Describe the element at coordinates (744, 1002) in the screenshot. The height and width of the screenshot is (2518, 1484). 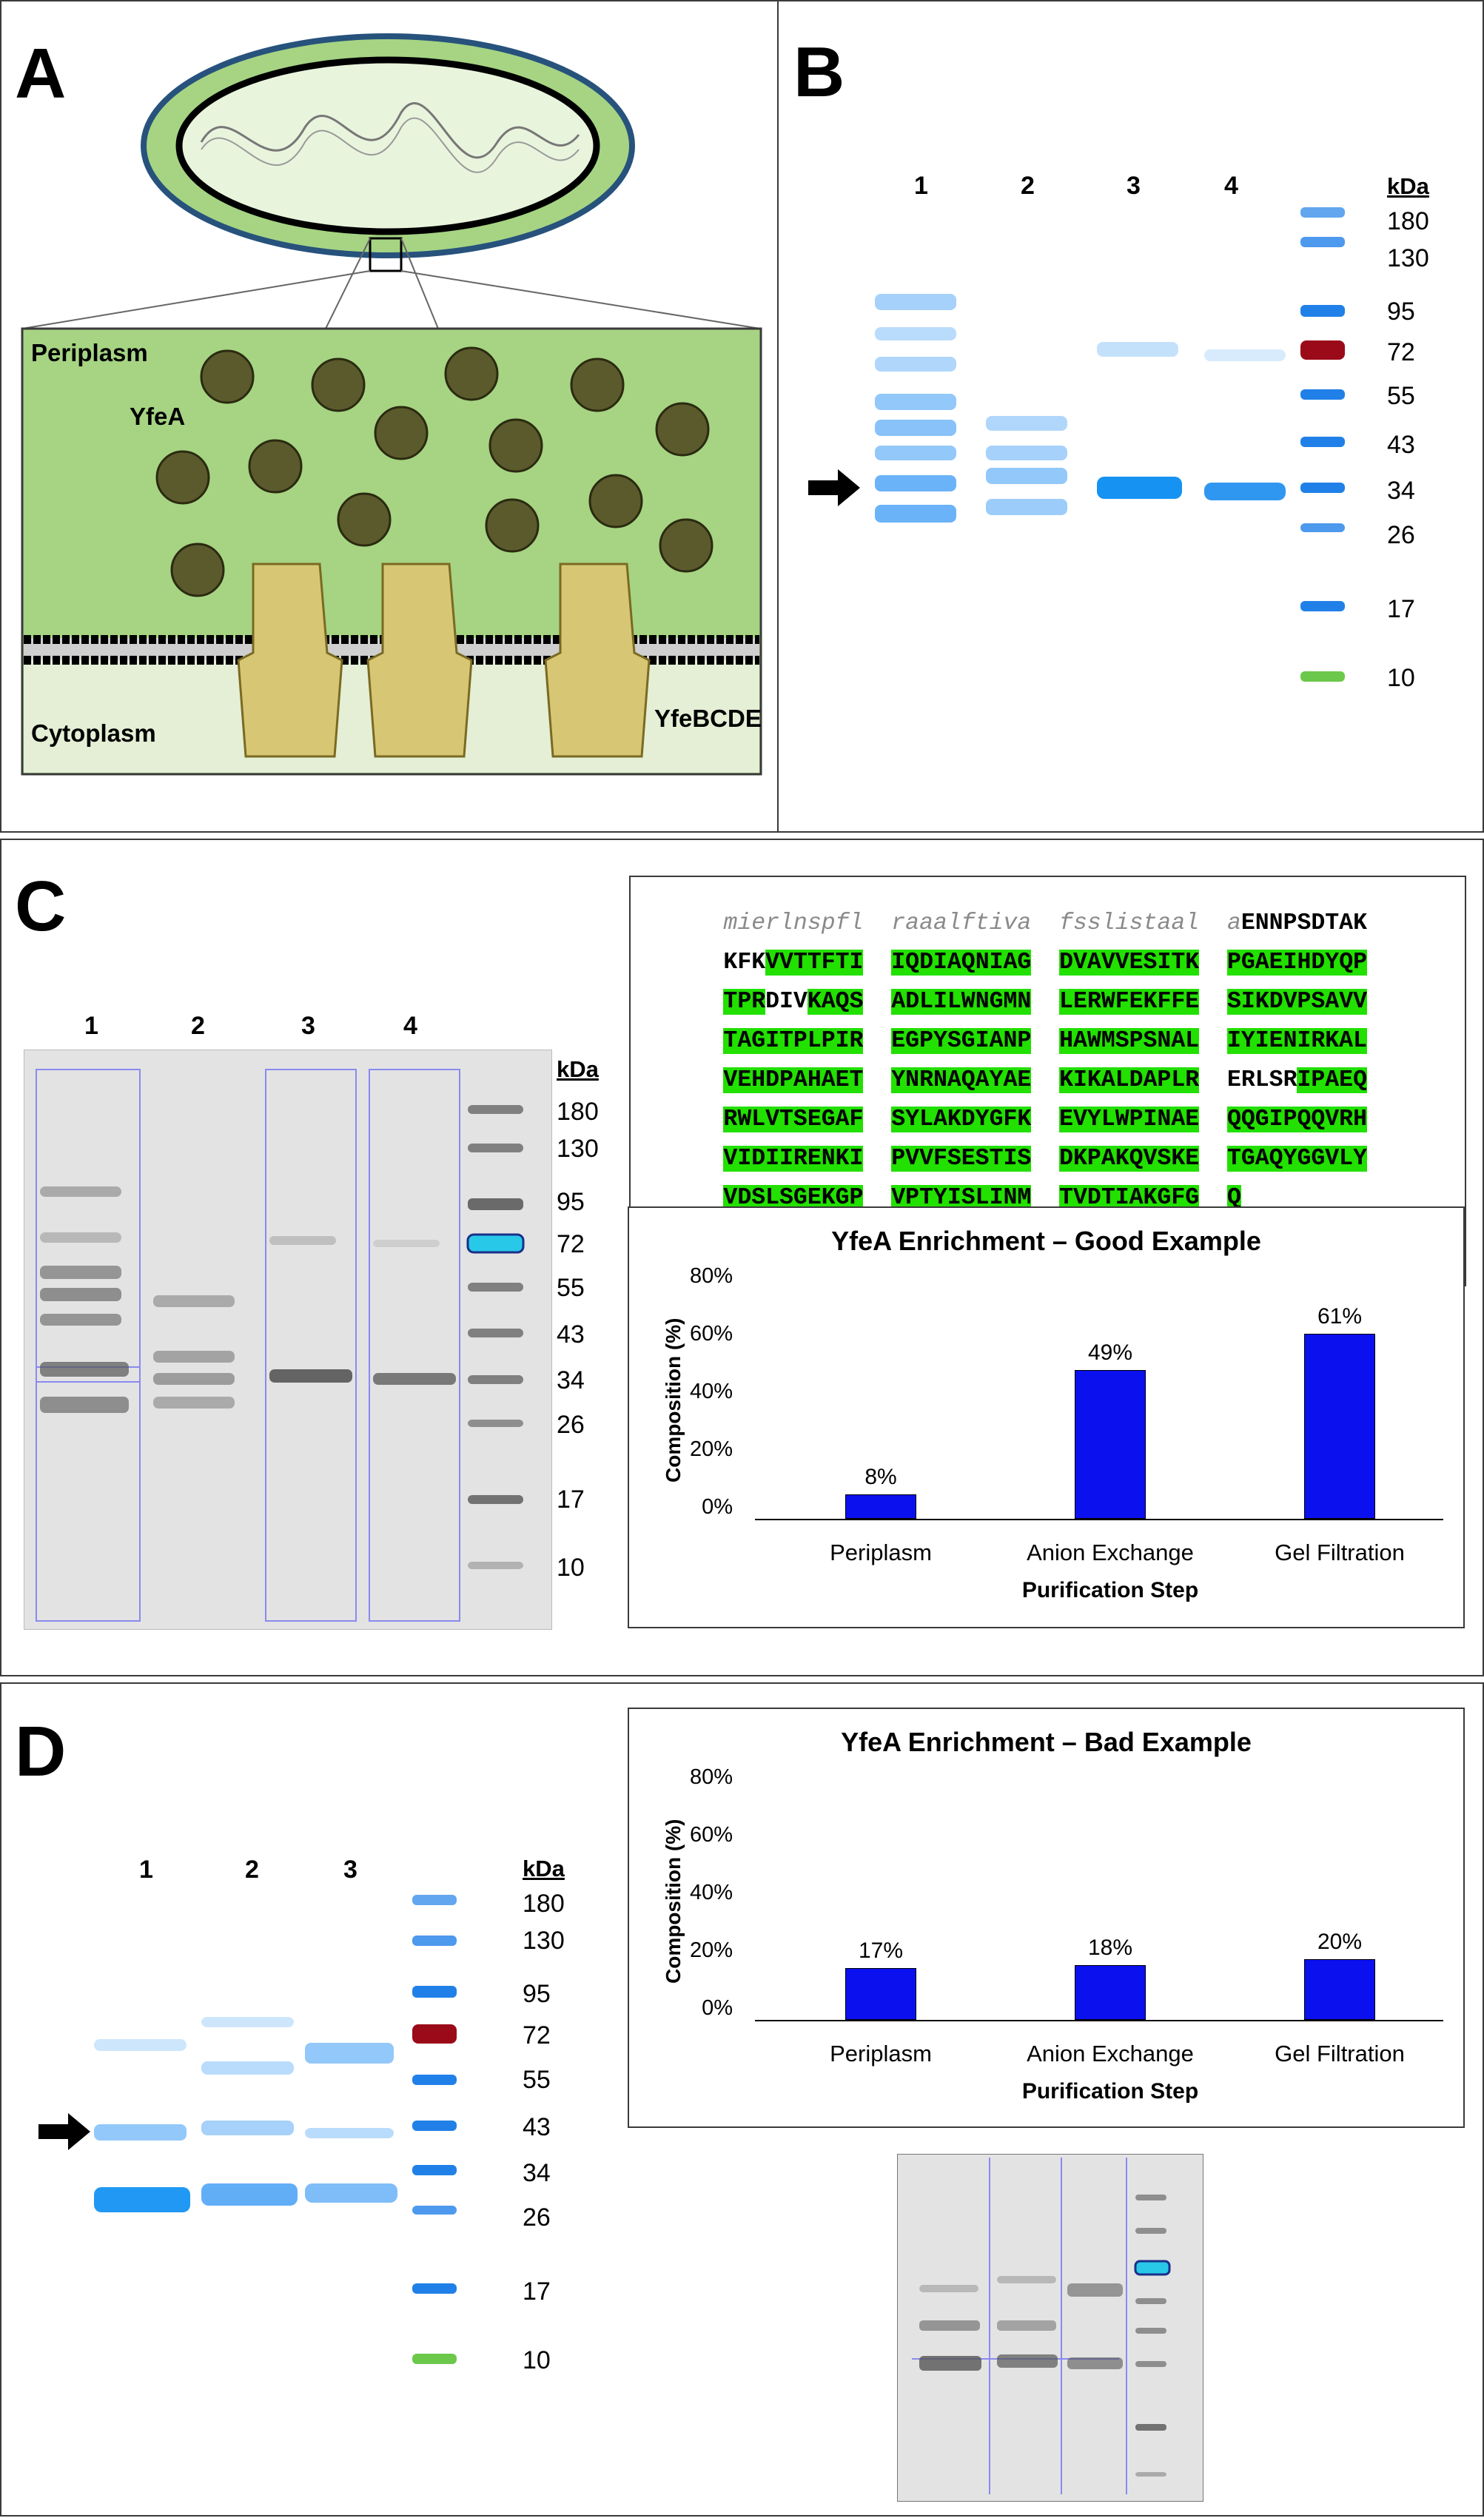
I see `peptide-coverage: TPR` at that location.